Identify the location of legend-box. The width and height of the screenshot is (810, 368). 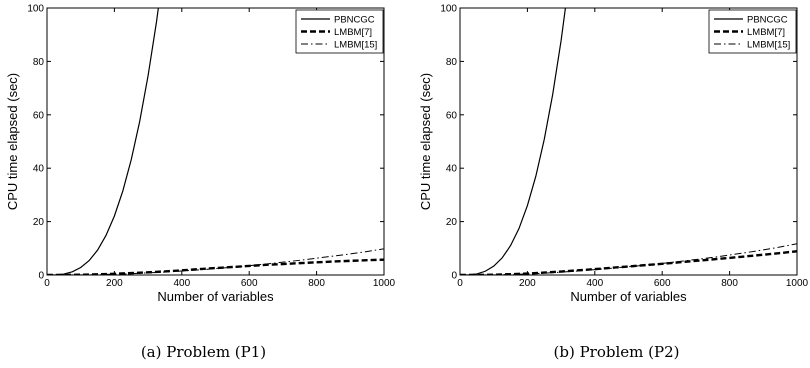
(339, 31).